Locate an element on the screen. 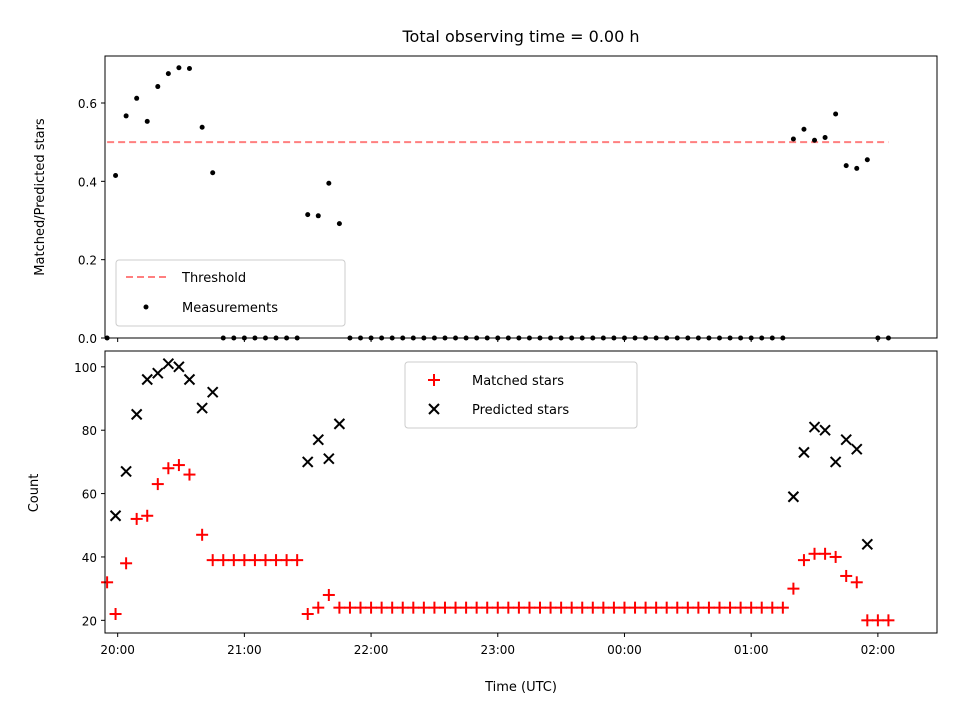 The height and width of the screenshot is (720, 960). measurements-legend-label: Measurements is located at coordinates (230, 308).